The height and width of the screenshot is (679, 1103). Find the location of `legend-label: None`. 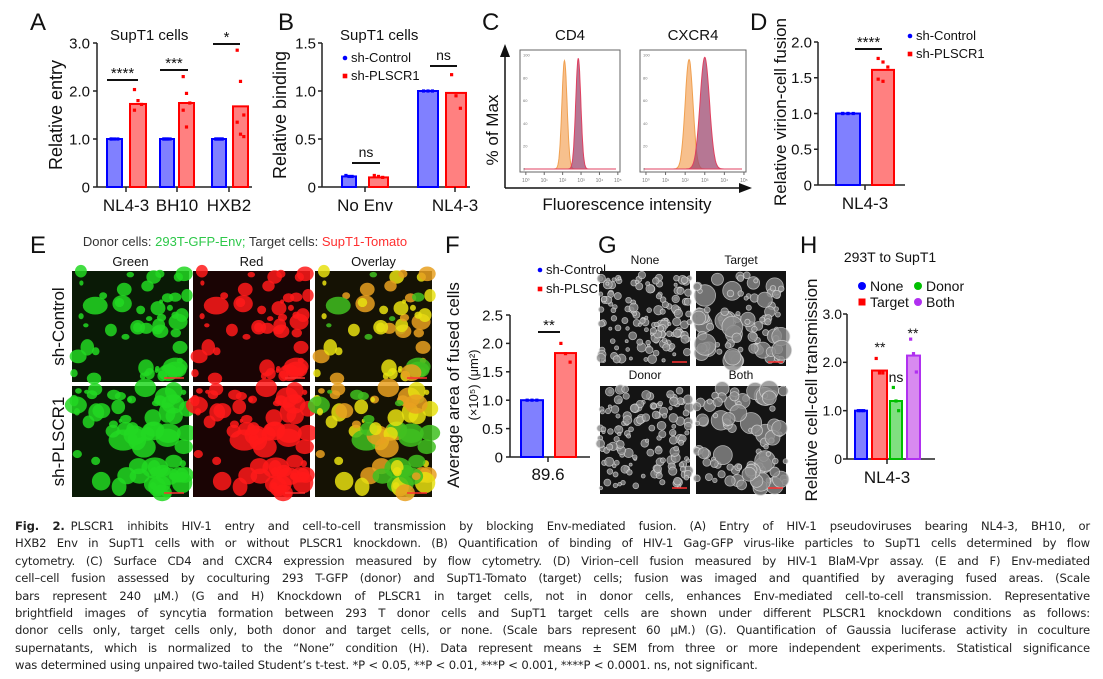

legend-label: None is located at coordinates (887, 286).